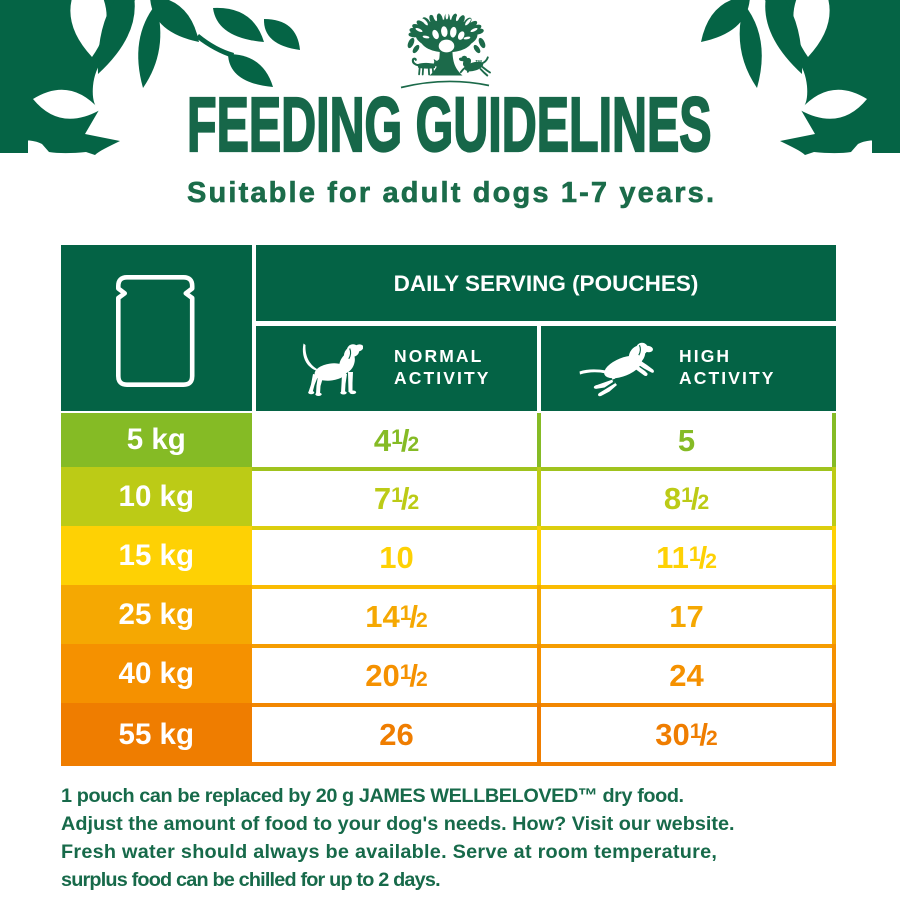 The height and width of the screenshot is (900, 900). I want to click on svg-text: ™, so click(479, 62).